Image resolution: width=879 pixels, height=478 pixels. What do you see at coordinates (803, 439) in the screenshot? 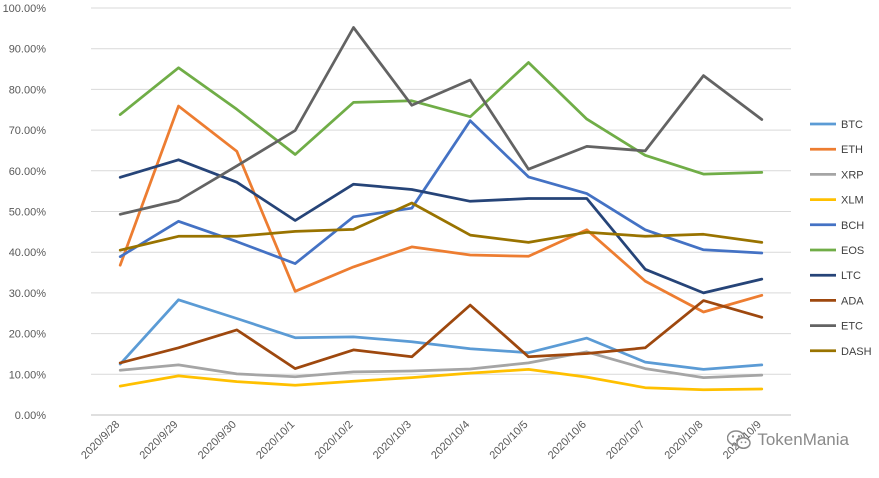
I see `watermark-text: TokenMania` at bounding box center [803, 439].